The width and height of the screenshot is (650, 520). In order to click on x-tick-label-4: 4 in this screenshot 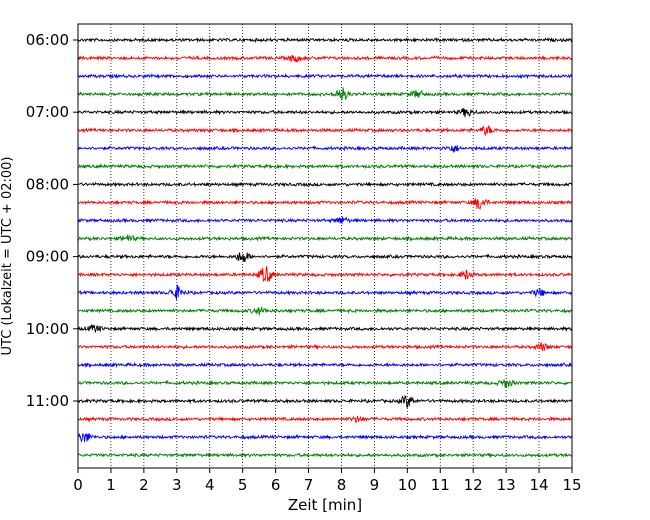, I will do `click(210, 485)`.